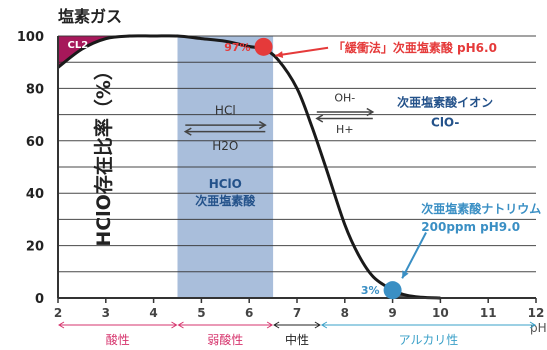 Image resolution: width=547 pixels, height=350 pixels. What do you see at coordinates (225, 146) in the screenshot?
I see `band-h2o-label: H2O` at bounding box center [225, 146].